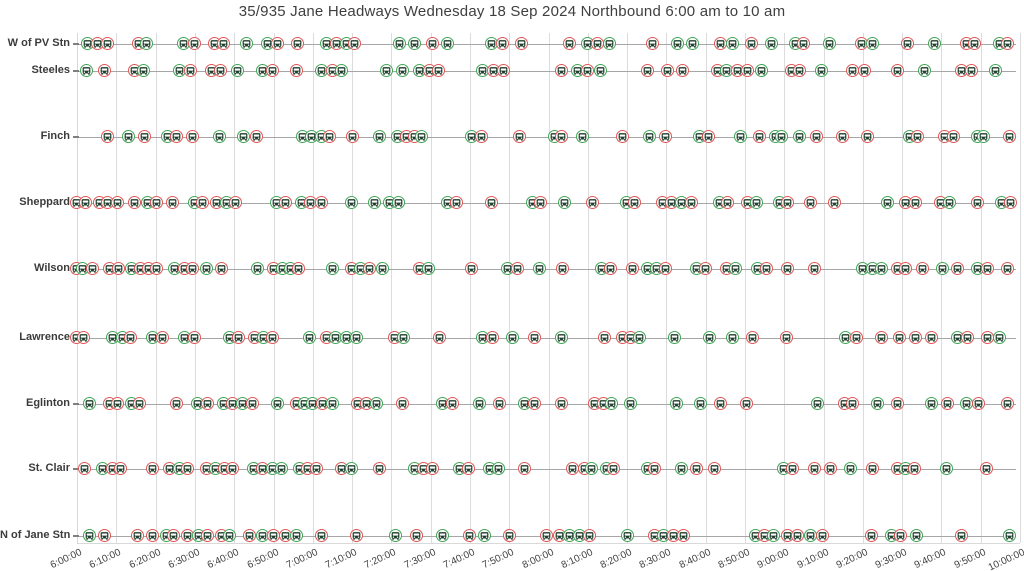 The image size is (1024, 571). What do you see at coordinates (548, 543) in the screenshot?
I see `x-axis-line` at bounding box center [548, 543].